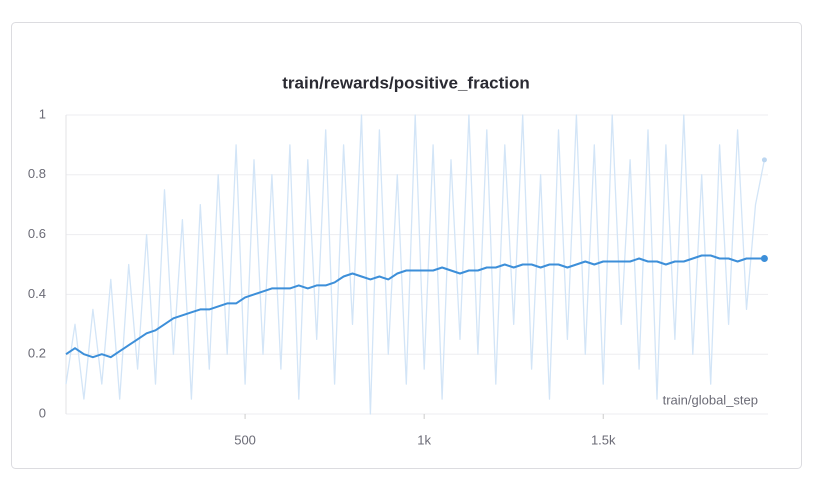  Describe the element at coordinates (37, 353) in the screenshot. I see `y-tick-label: 0.2` at that location.